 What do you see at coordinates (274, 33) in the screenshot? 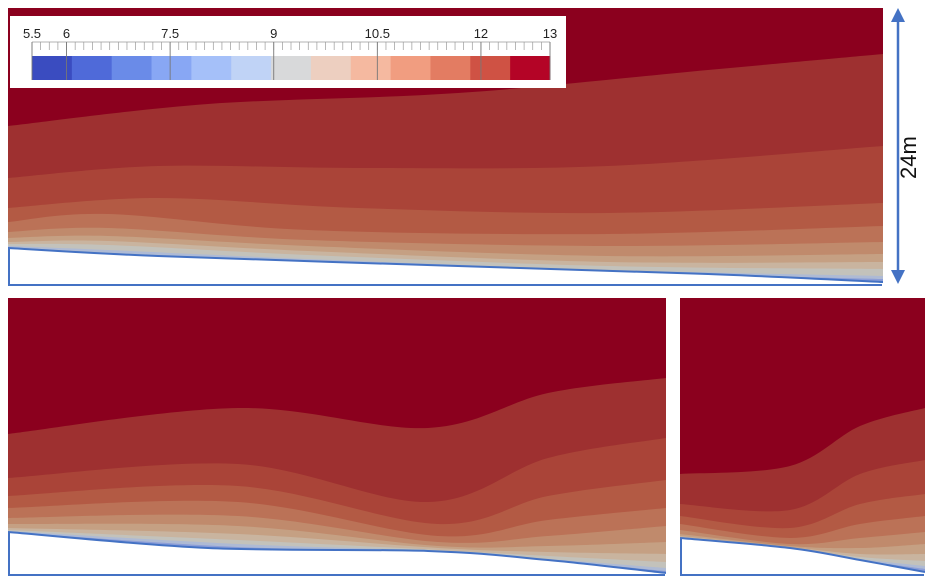
I see `colorbar-tick-label: 9` at bounding box center [274, 33].